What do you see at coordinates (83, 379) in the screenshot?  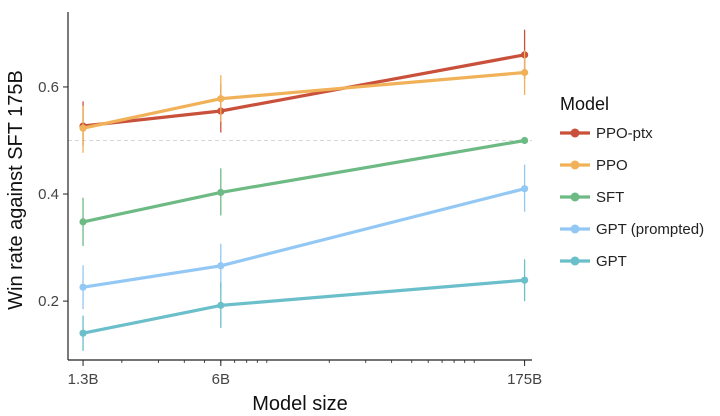 I see `x-tick-label: 1.3B` at bounding box center [83, 379].